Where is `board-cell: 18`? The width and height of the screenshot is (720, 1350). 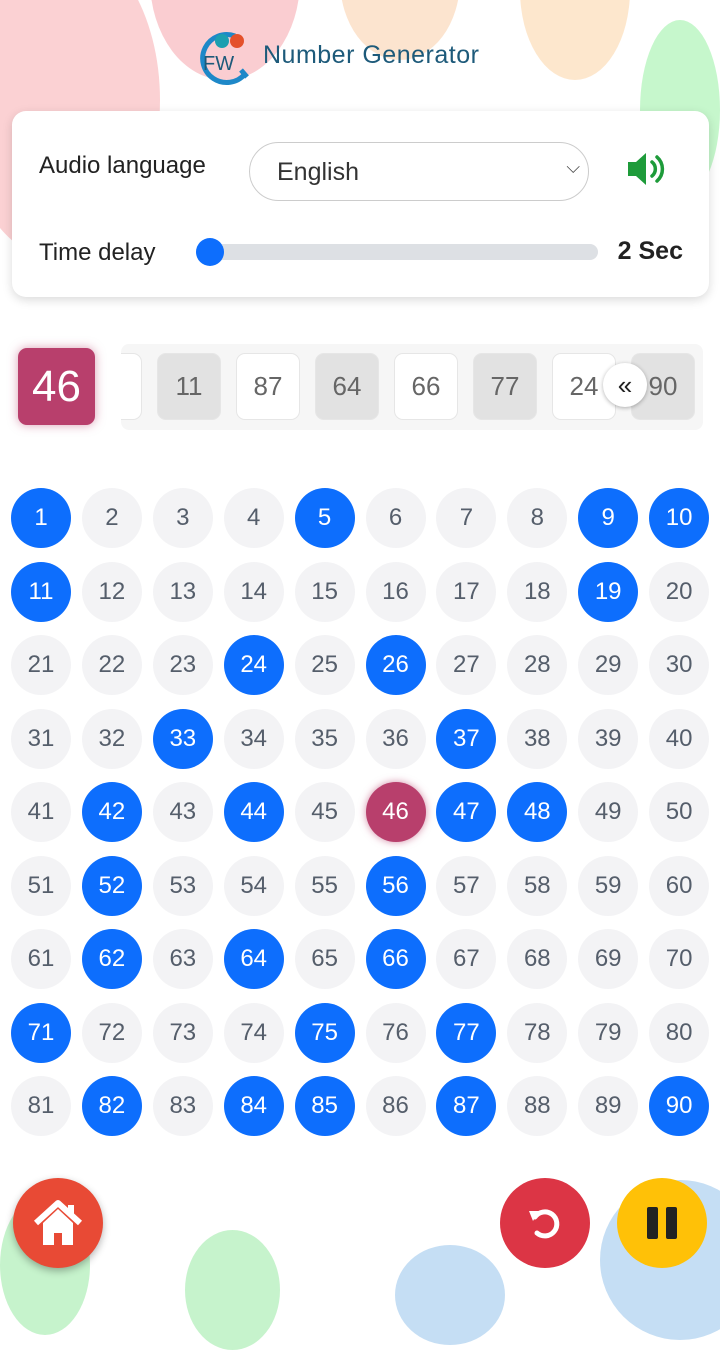
board-cell: 18 is located at coordinates (537, 591).